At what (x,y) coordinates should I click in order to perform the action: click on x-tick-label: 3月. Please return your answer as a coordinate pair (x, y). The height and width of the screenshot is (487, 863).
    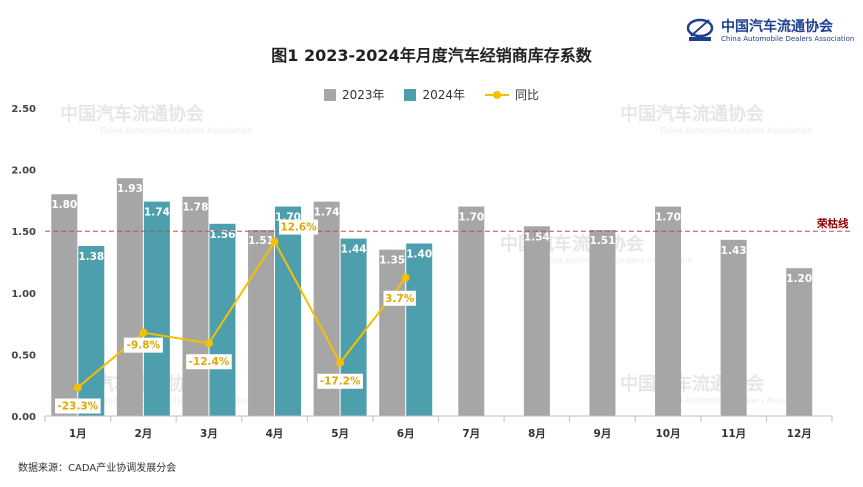
    Looking at the image, I should click on (209, 434).